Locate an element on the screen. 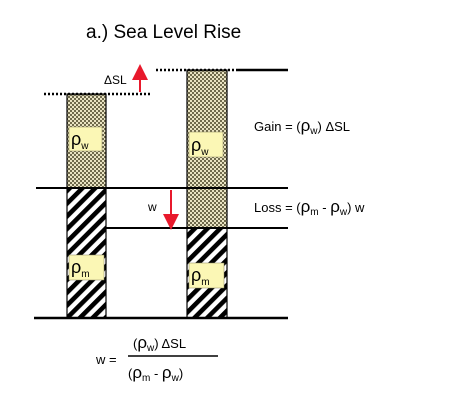 This screenshot has height=400, width=450. w-formula-numerator: (ρw) ΔSL is located at coordinates (159, 343).